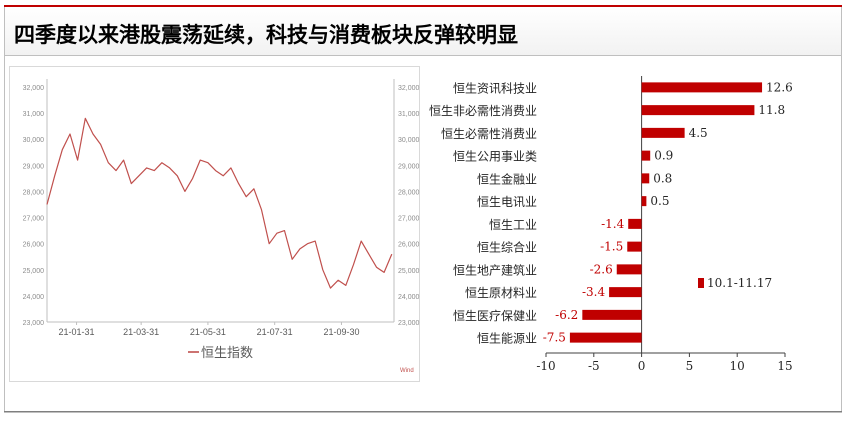  I want to click on line-ytick-right-label: 30,000, so click(409, 140).